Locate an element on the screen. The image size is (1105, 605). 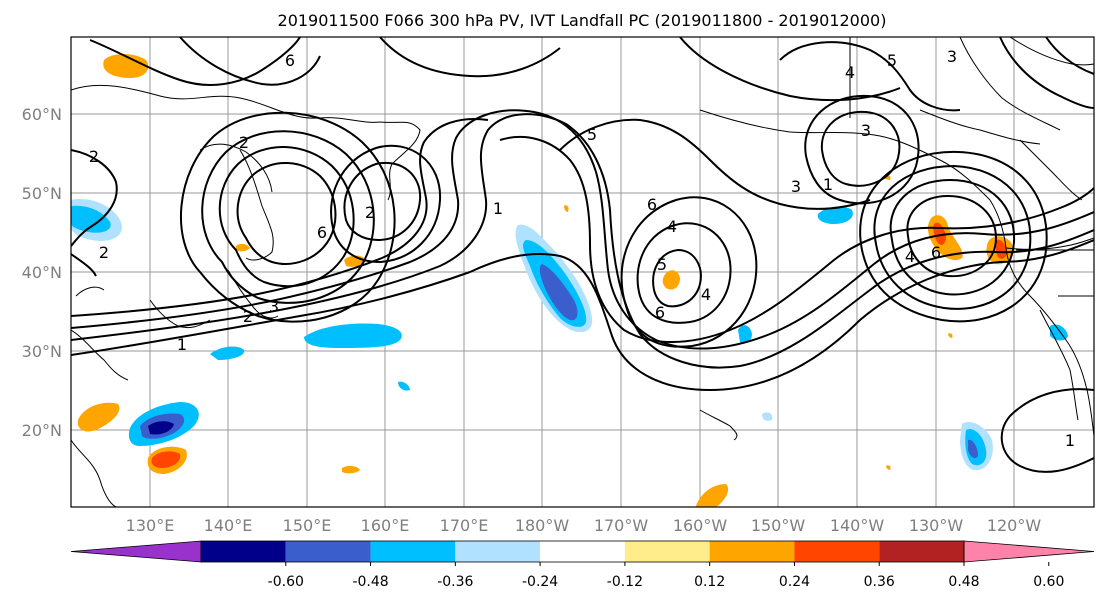
lon-label: 180°W is located at coordinates (542, 525).